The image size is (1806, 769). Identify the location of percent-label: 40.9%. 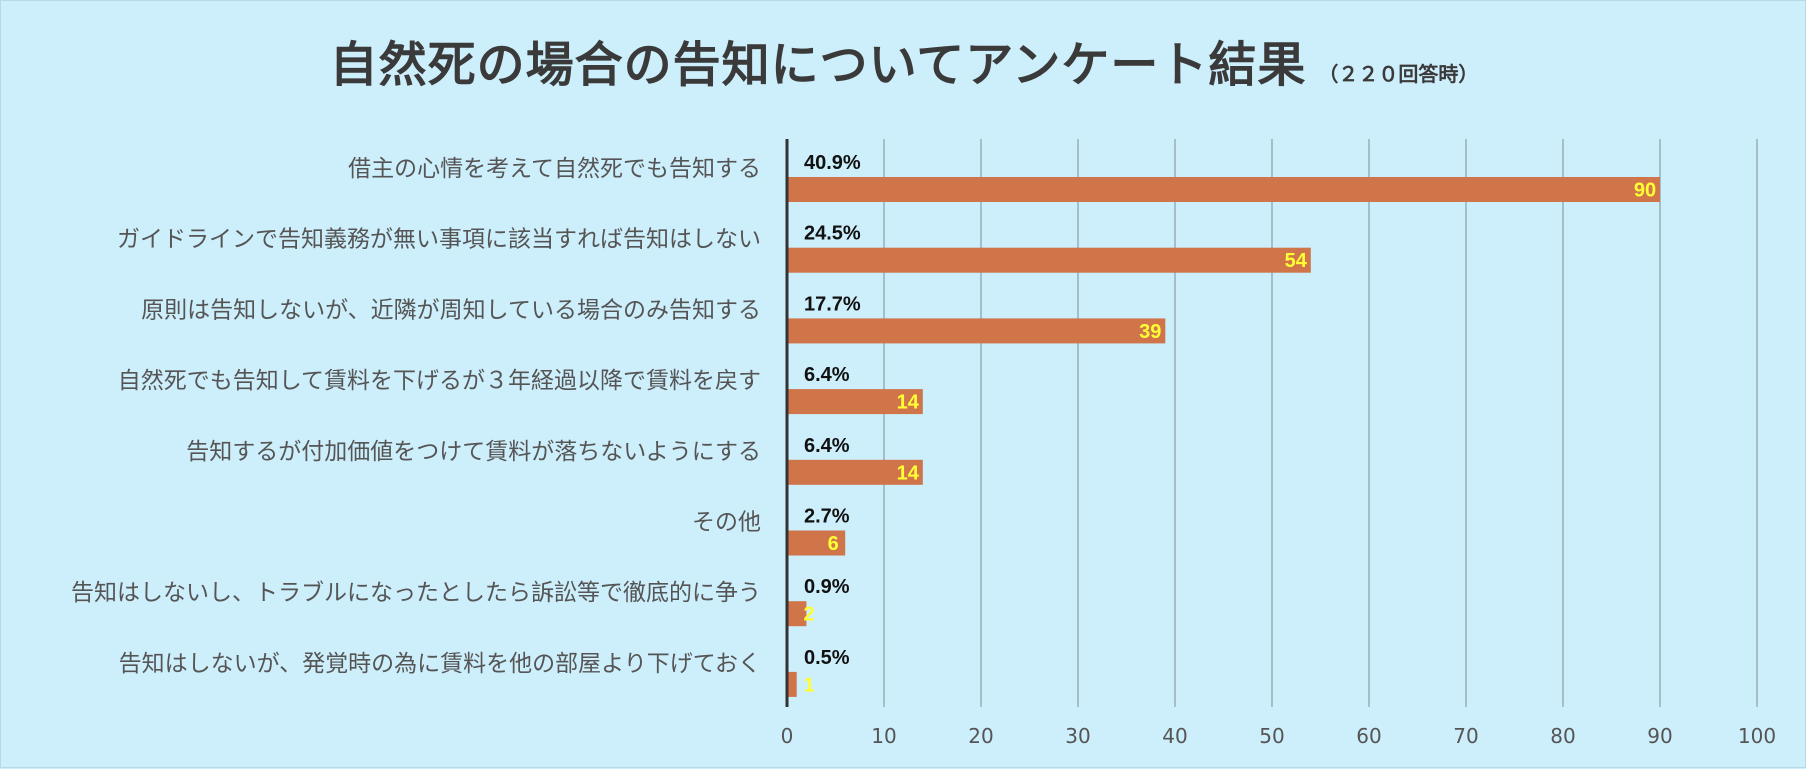
(832, 163).